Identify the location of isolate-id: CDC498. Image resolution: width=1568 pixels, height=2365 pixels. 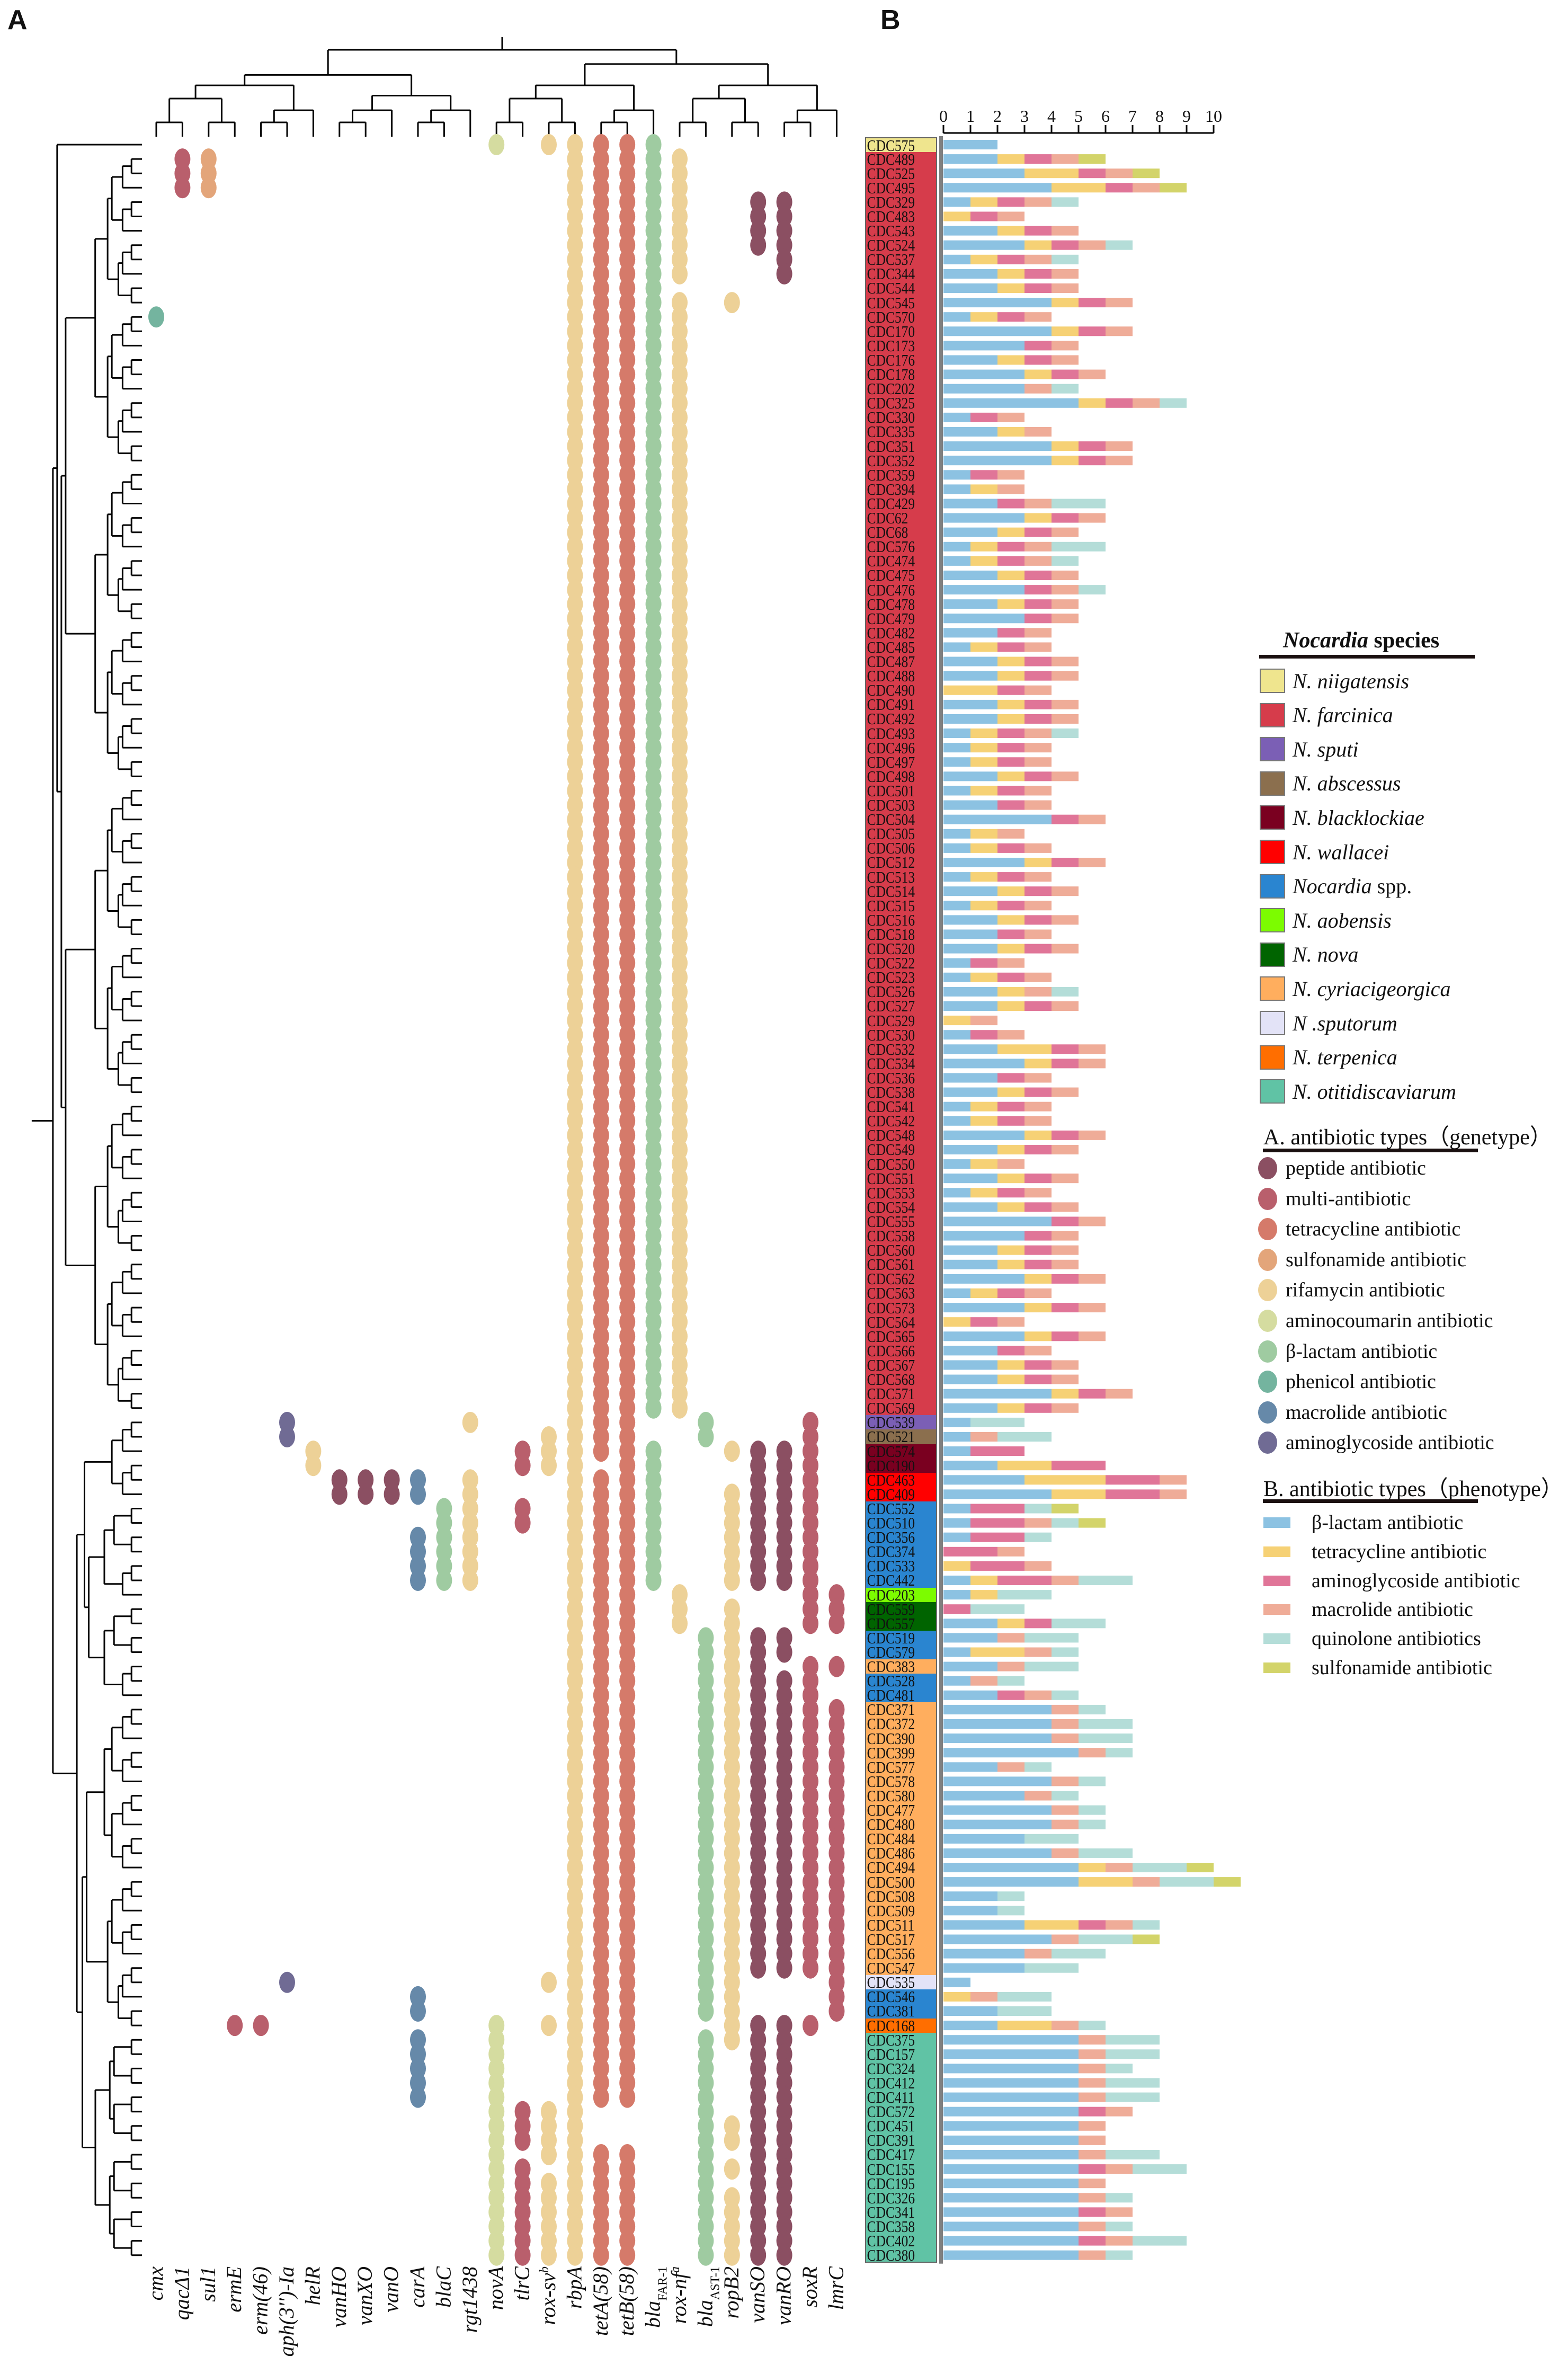
(891, 776).